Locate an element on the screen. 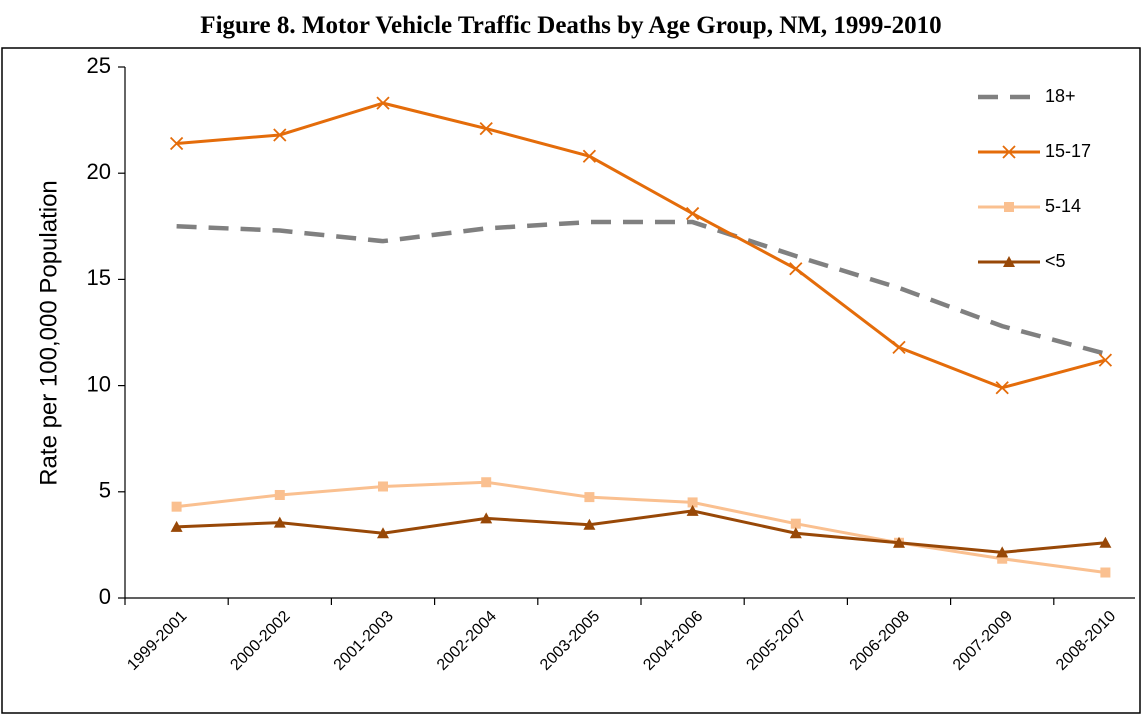 The image size is (1143, 715). legend-label: 5-14 is located at coordinates (1063, 206).